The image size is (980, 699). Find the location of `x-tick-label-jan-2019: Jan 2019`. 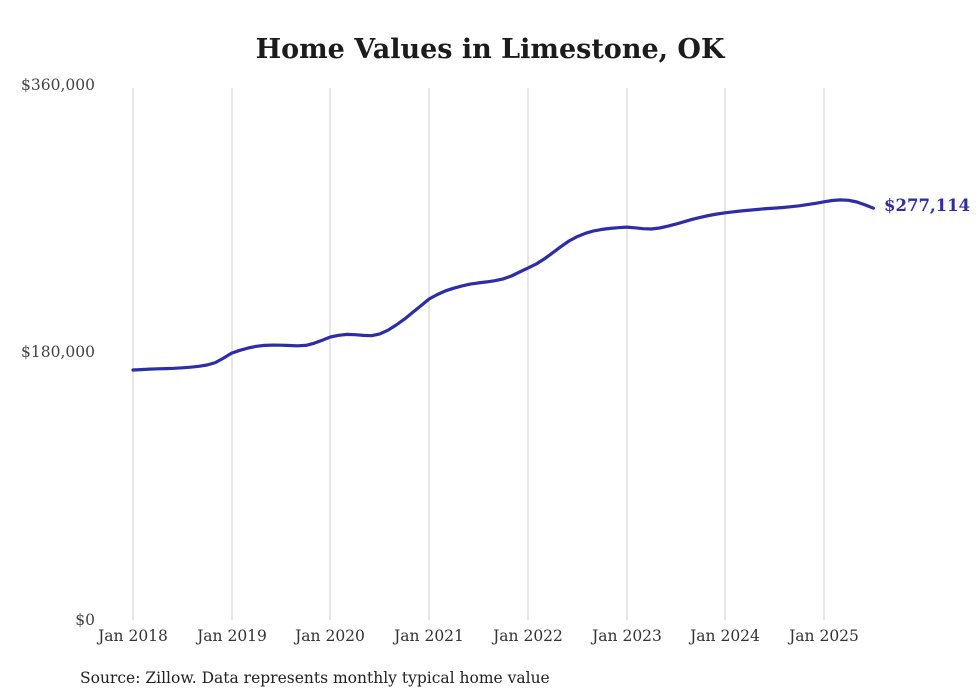

x-tick-label-jan-2019: Jan 2019 is located at coordinates (231, 636).